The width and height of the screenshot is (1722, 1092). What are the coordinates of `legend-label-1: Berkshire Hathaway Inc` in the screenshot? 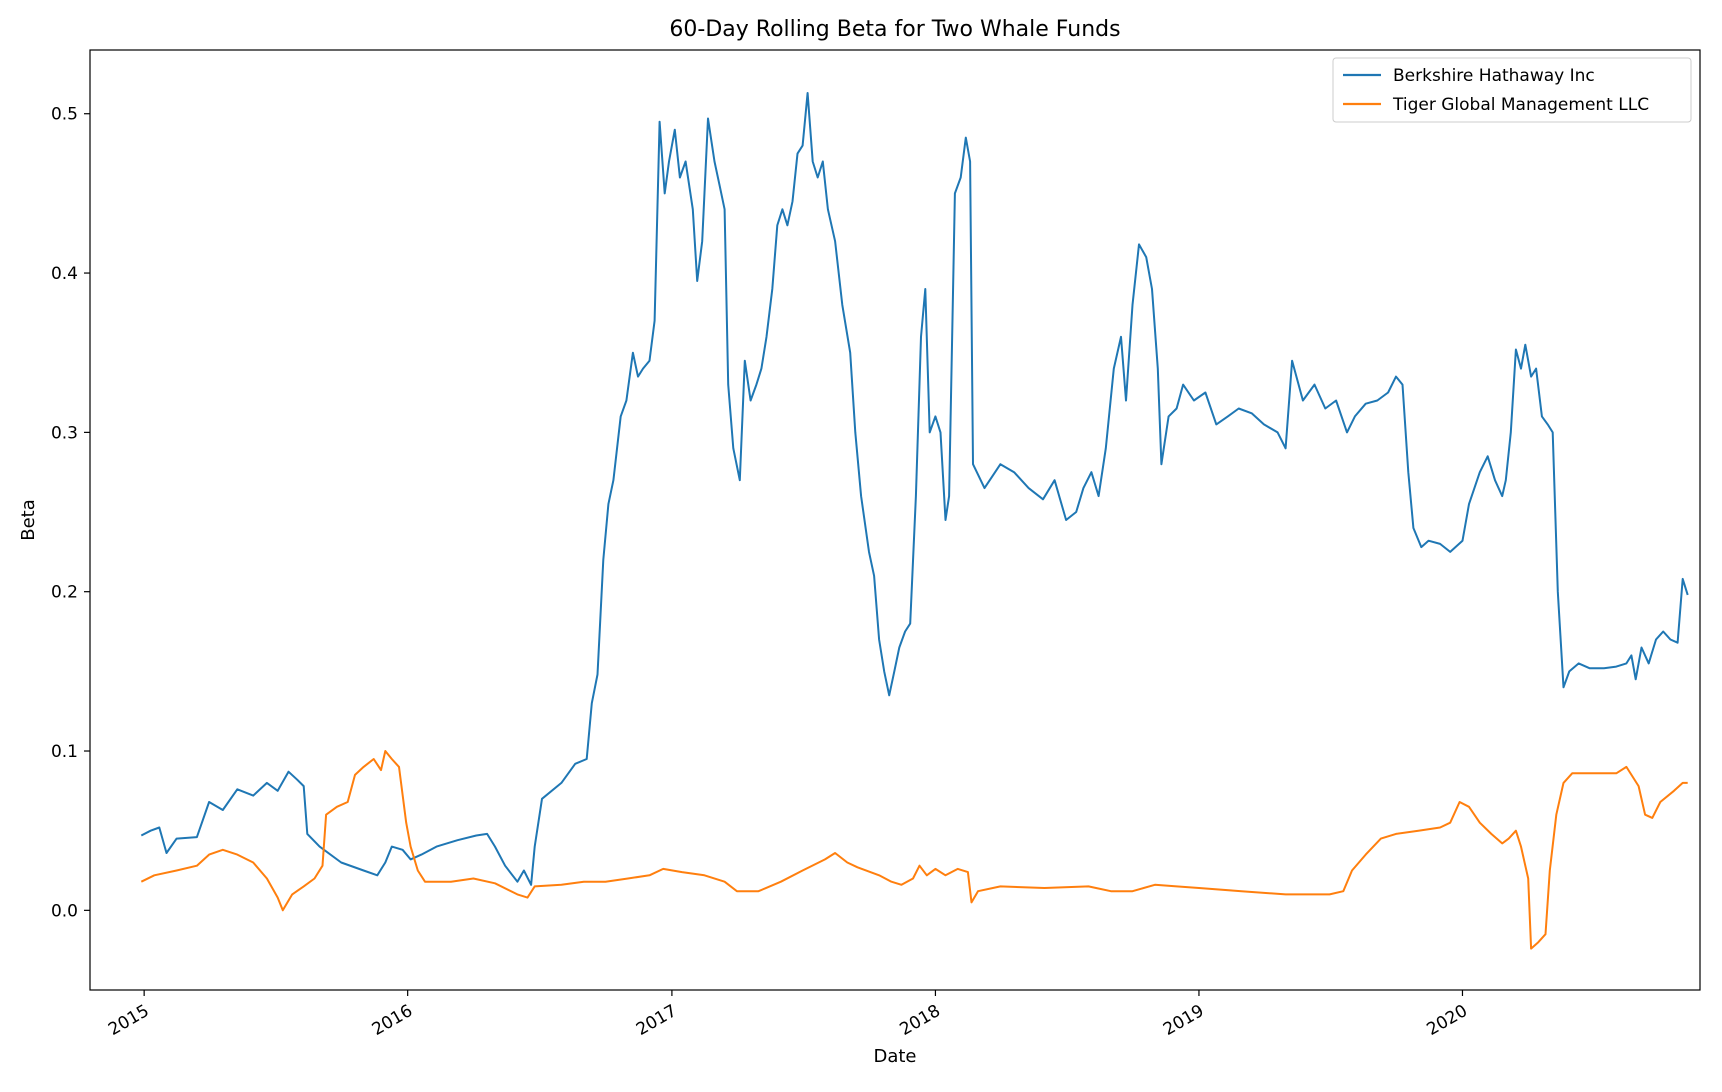 It's located at (1494, 76).